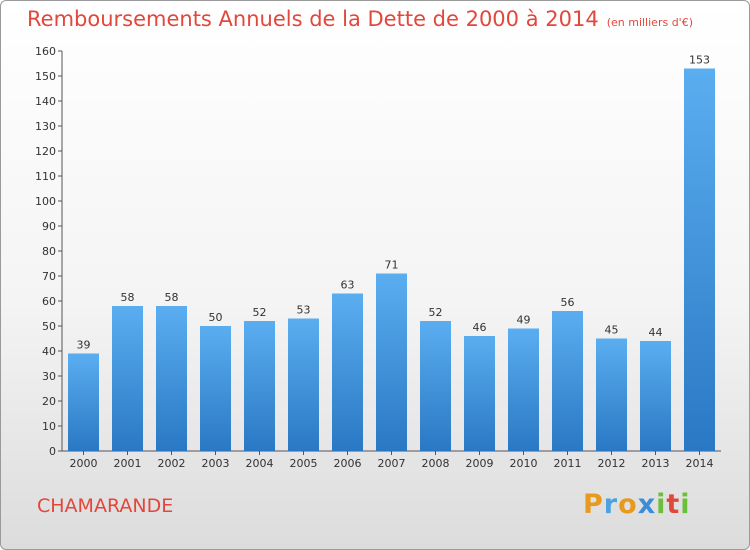 This screenshot has width=750, height=550. I want to click on data-label: 153, so click(699, 60).